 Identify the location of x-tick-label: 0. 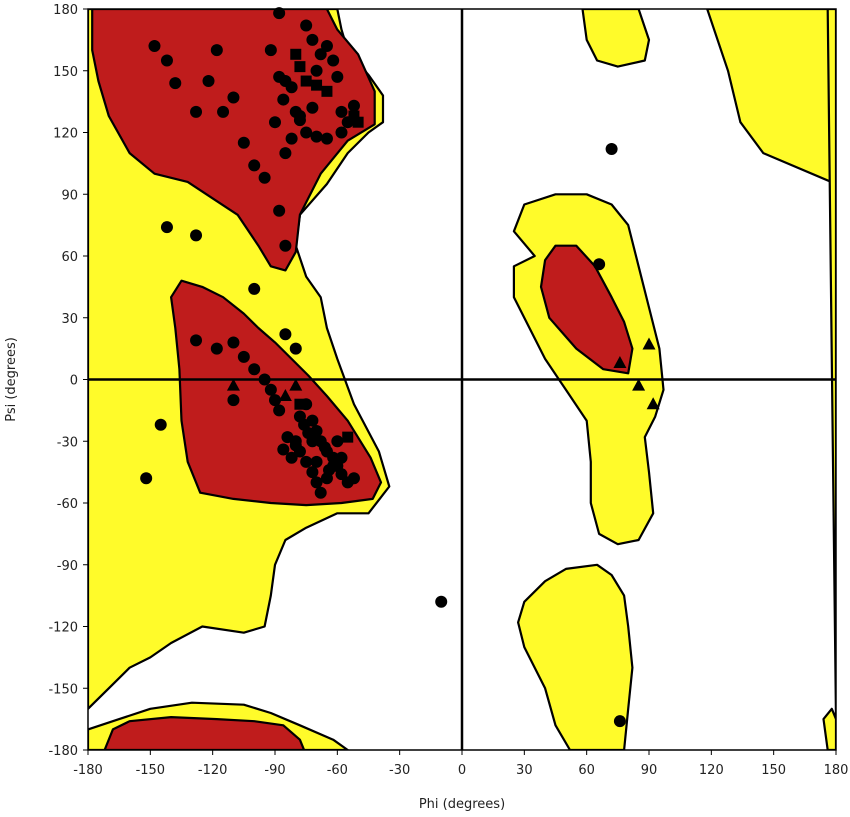
(462, 770).